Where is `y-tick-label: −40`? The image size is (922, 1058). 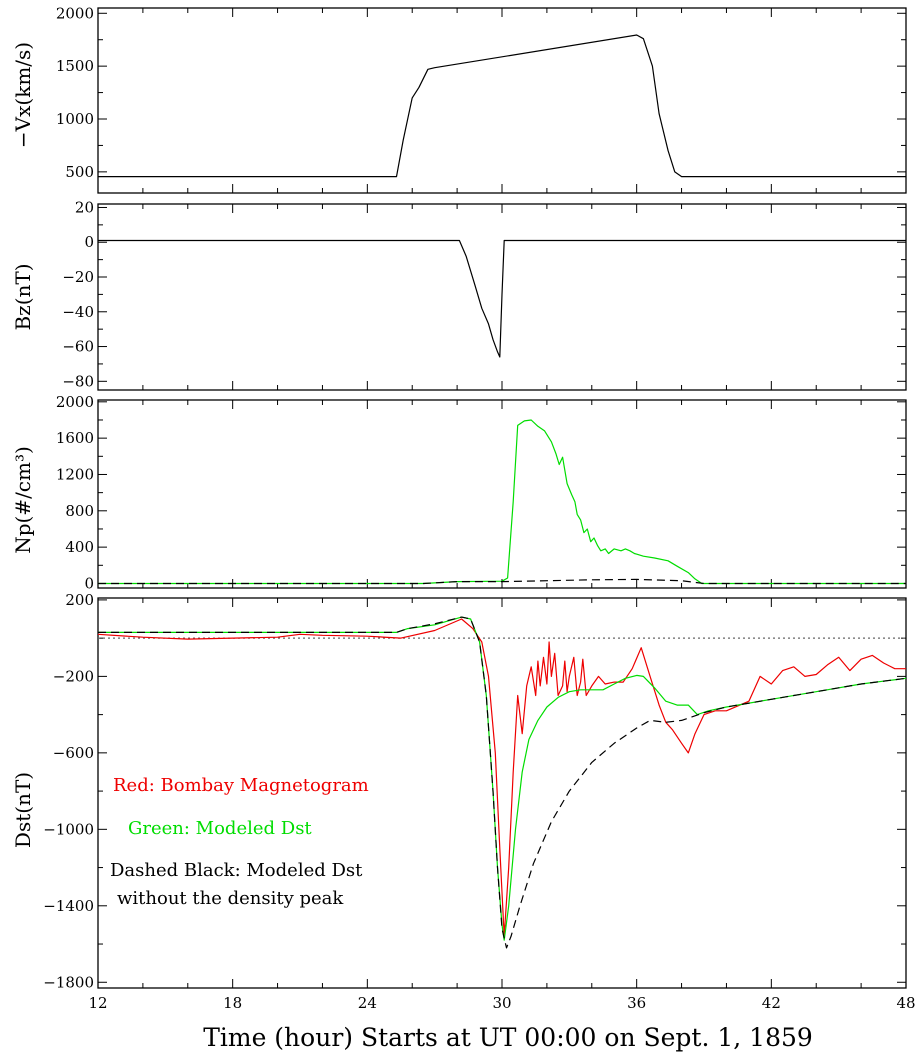 y-tick-label: −40 is located at coordinates (78, 312).